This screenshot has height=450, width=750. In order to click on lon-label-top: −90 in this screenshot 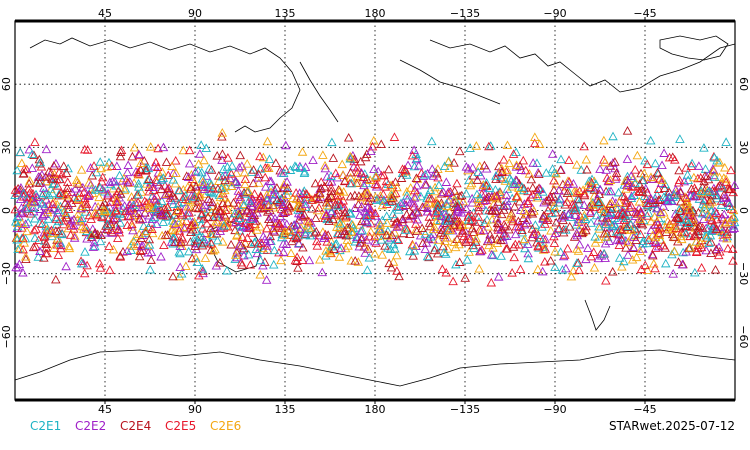, I will do `click(554, 13)`.